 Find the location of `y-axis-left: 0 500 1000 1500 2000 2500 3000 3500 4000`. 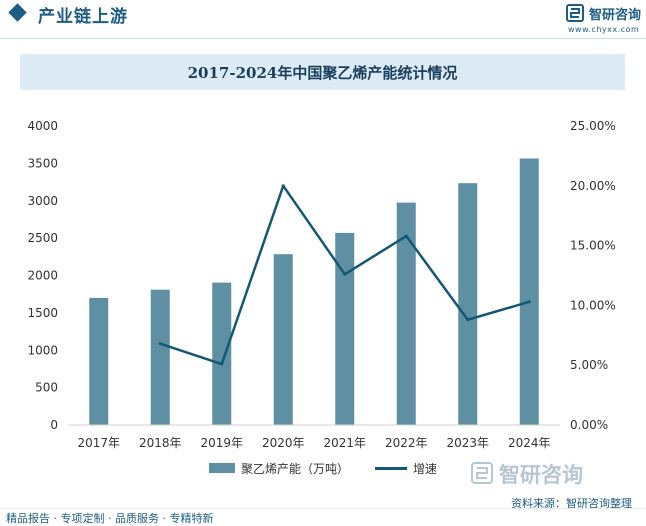

y-axis-left: 0 500 1000 1500 2000 2500 3000 3500 4000 is located at coordinates (42, 275).